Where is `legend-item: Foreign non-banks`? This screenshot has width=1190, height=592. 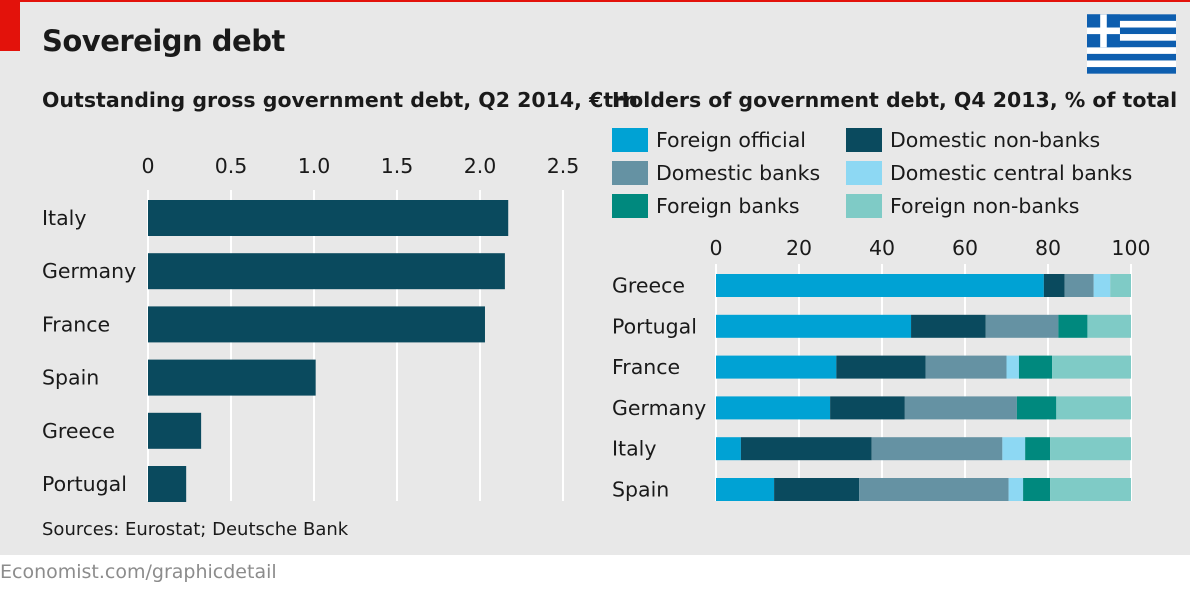 legend-item: Foreign non-banks is located at coordinates (962, 206).